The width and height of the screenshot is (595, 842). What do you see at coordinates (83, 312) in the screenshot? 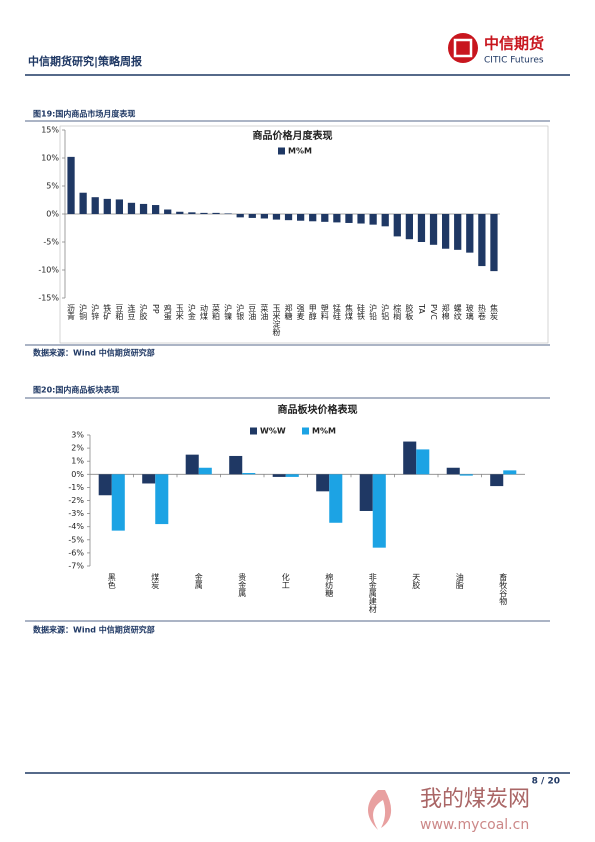
I see `x-tick-label: 沪铜` at bounding box center [83, 312].